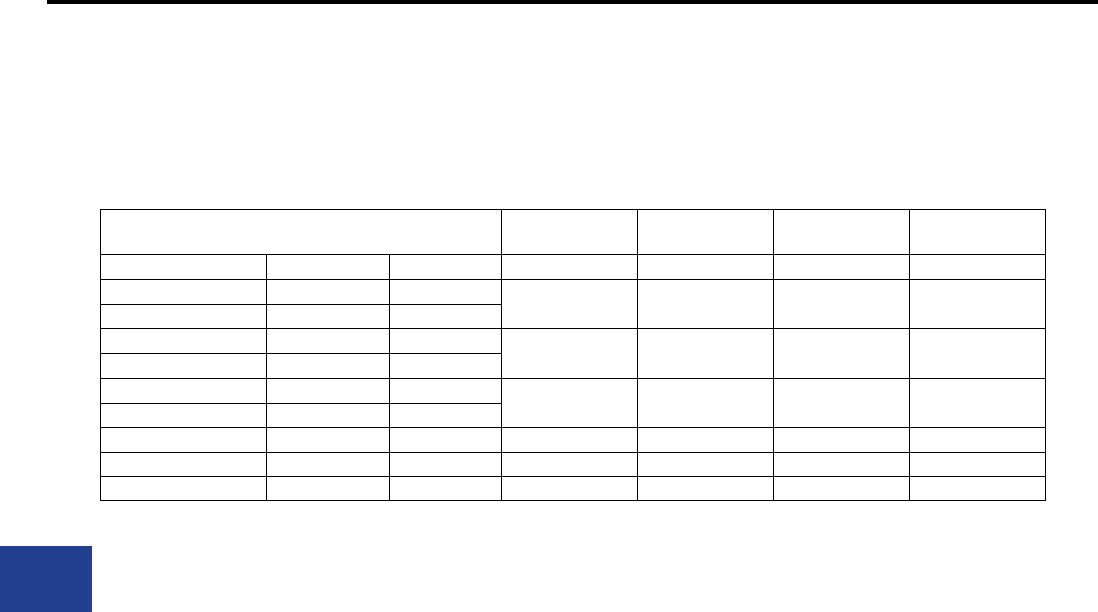  I want to click on table-header-row, so click(573, 232).